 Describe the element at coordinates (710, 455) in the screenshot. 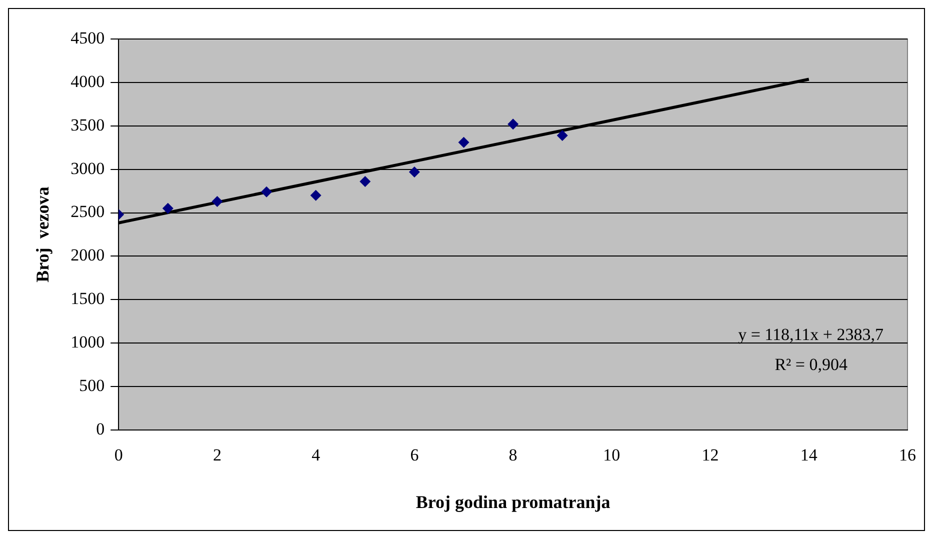

I see `x-tick-label: 12` at that location.